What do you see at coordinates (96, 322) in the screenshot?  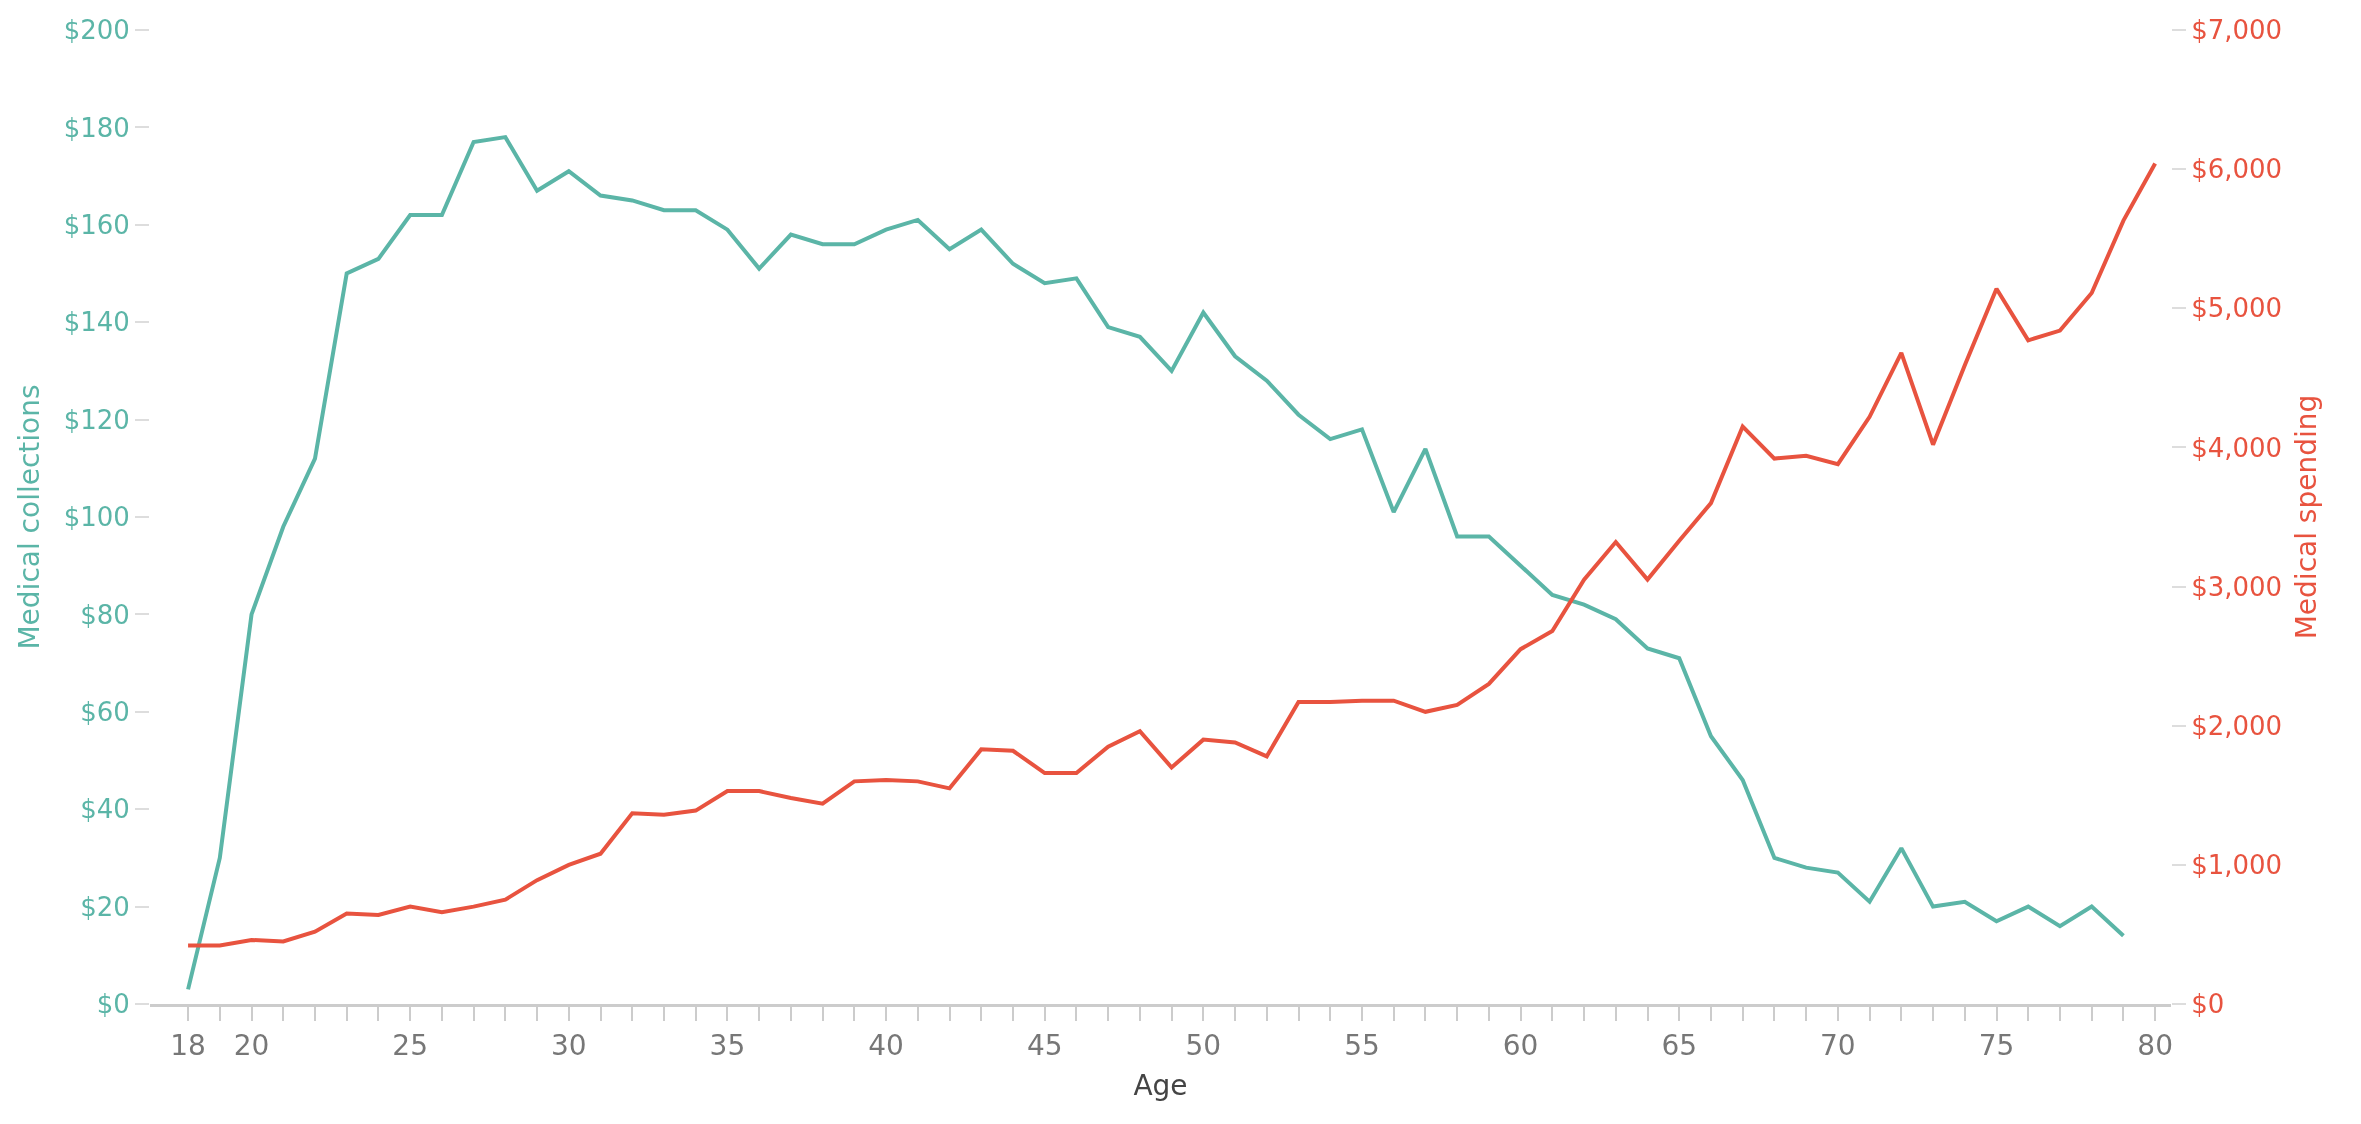 I see `y-tick-label: $140` at bounding box center [96, 322].